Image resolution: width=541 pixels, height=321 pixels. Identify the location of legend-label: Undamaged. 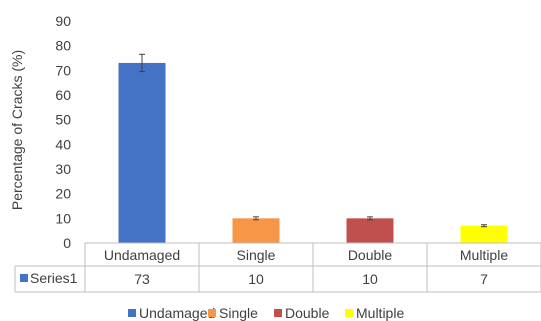
(177, 313).